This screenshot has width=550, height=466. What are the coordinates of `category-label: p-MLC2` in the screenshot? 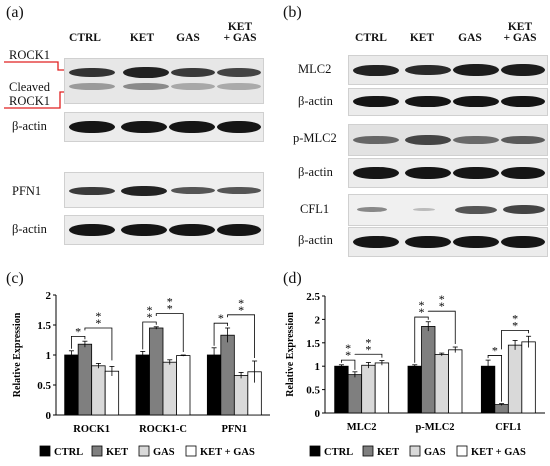 It's located at (434, 427).